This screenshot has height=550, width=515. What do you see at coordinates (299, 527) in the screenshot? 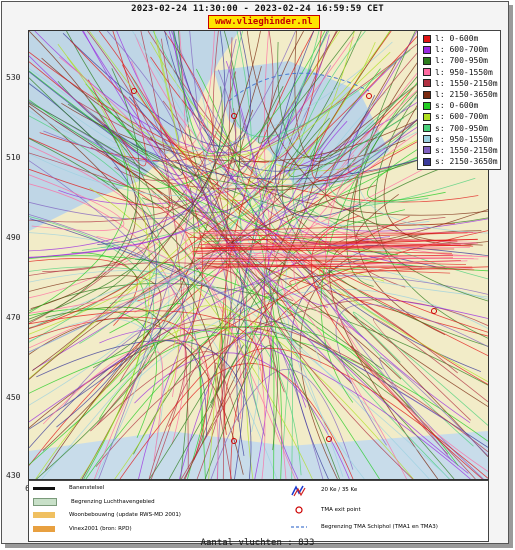
I see `dashed-line-icon` at bounding box center [299, 527].